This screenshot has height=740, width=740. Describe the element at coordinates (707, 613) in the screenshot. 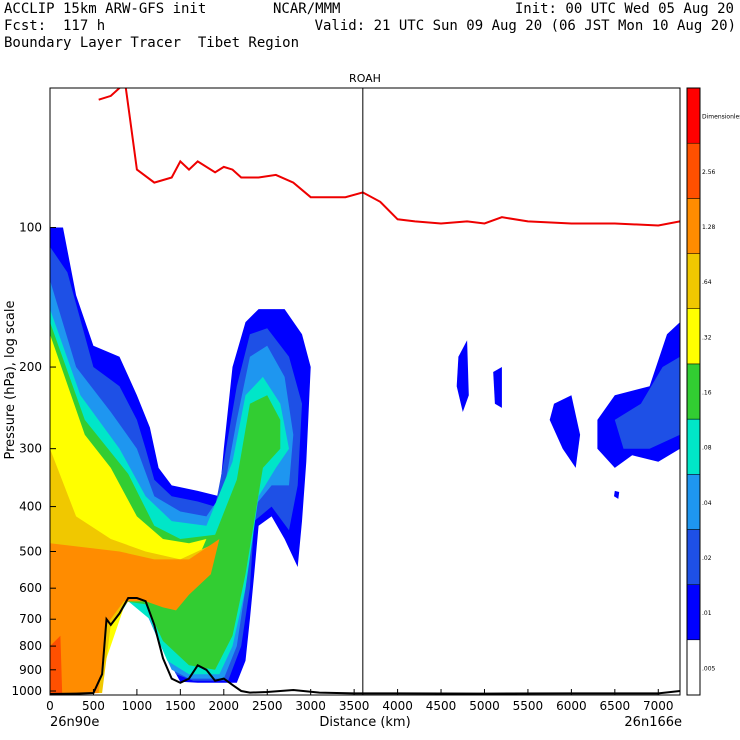

I see `colorbar-label: .01` at that location.